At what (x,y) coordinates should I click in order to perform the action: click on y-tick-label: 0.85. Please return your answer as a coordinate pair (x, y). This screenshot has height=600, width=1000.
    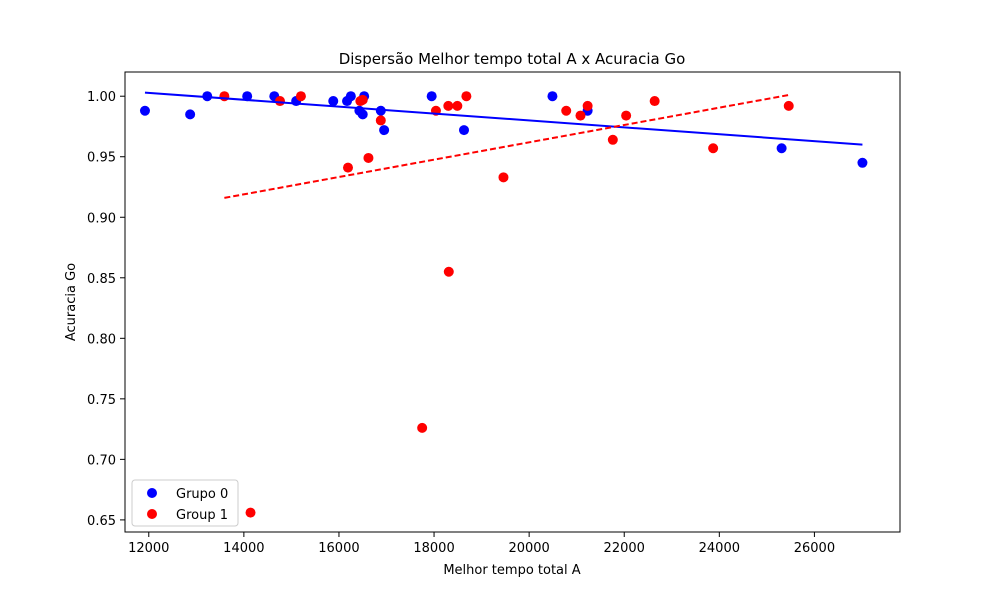
    Looking at the image, I should click on (101, 279).